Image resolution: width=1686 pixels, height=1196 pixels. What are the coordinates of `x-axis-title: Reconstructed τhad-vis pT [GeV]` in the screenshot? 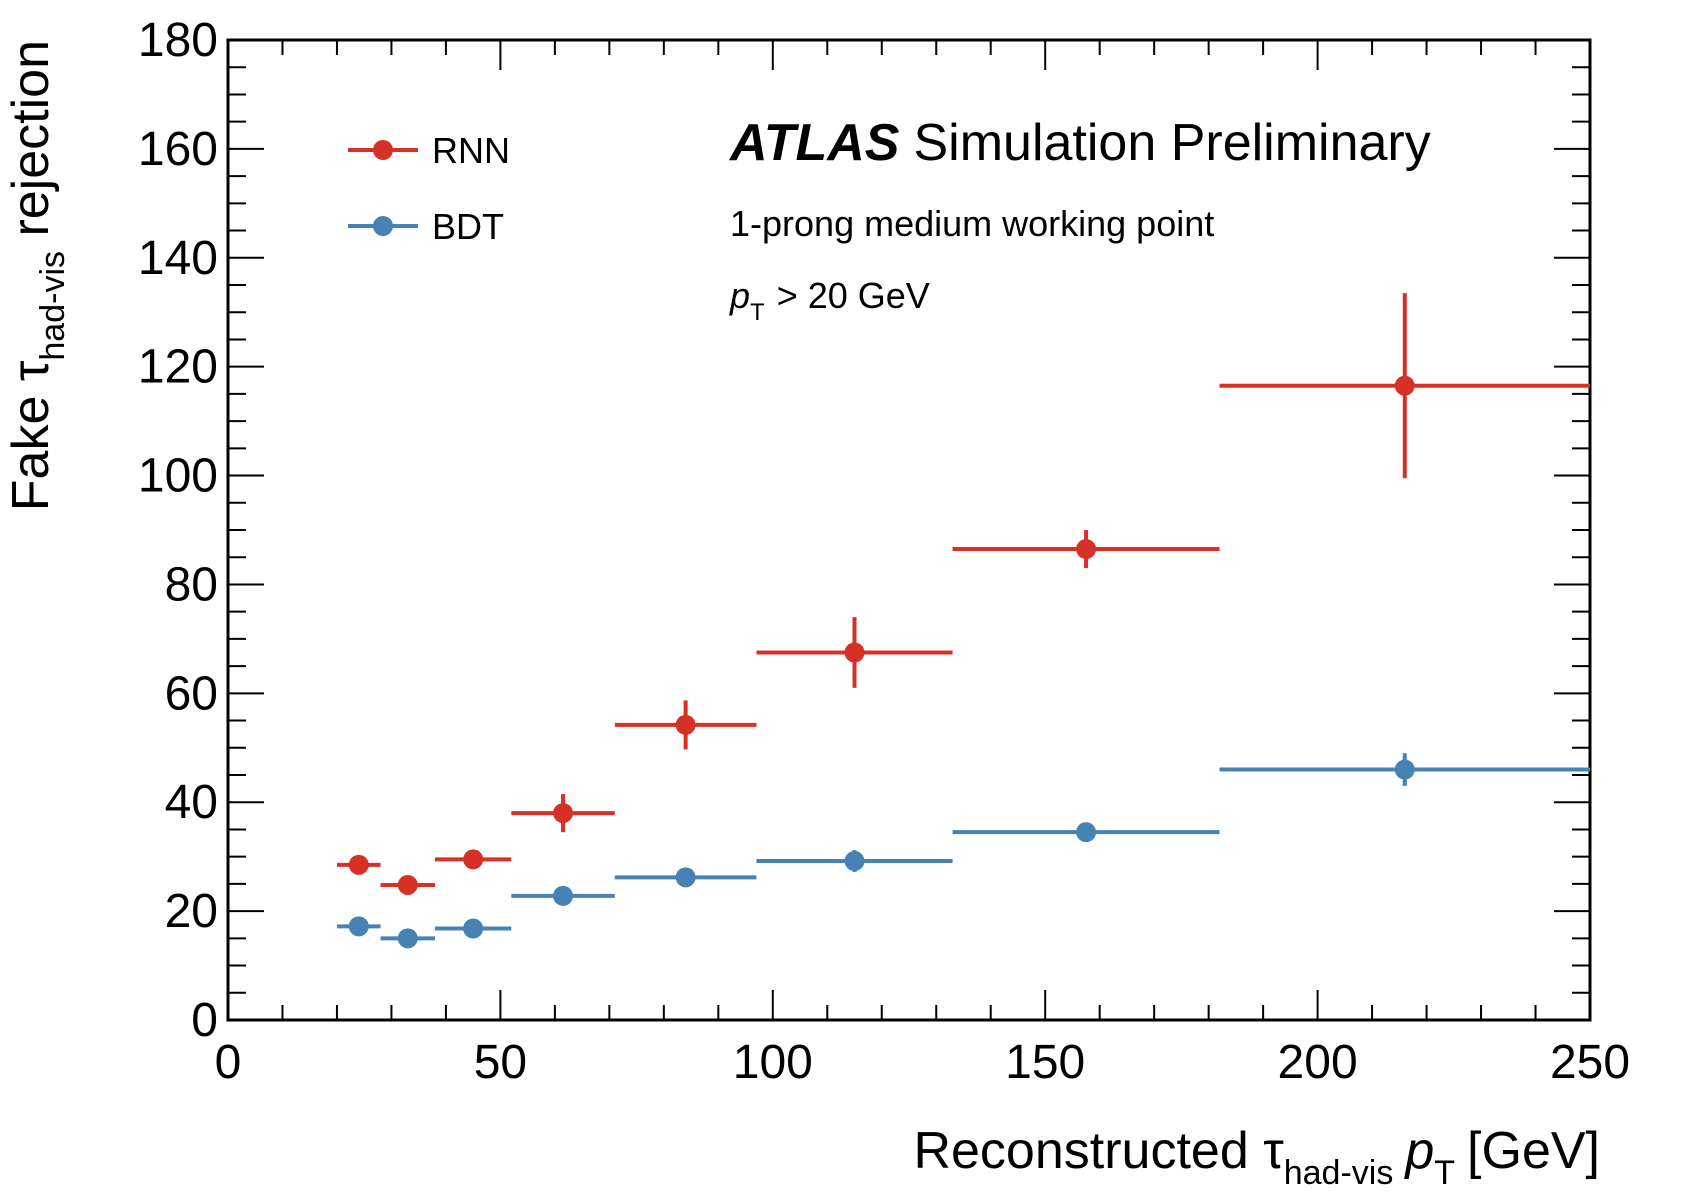 It's located at (1256, 1157).